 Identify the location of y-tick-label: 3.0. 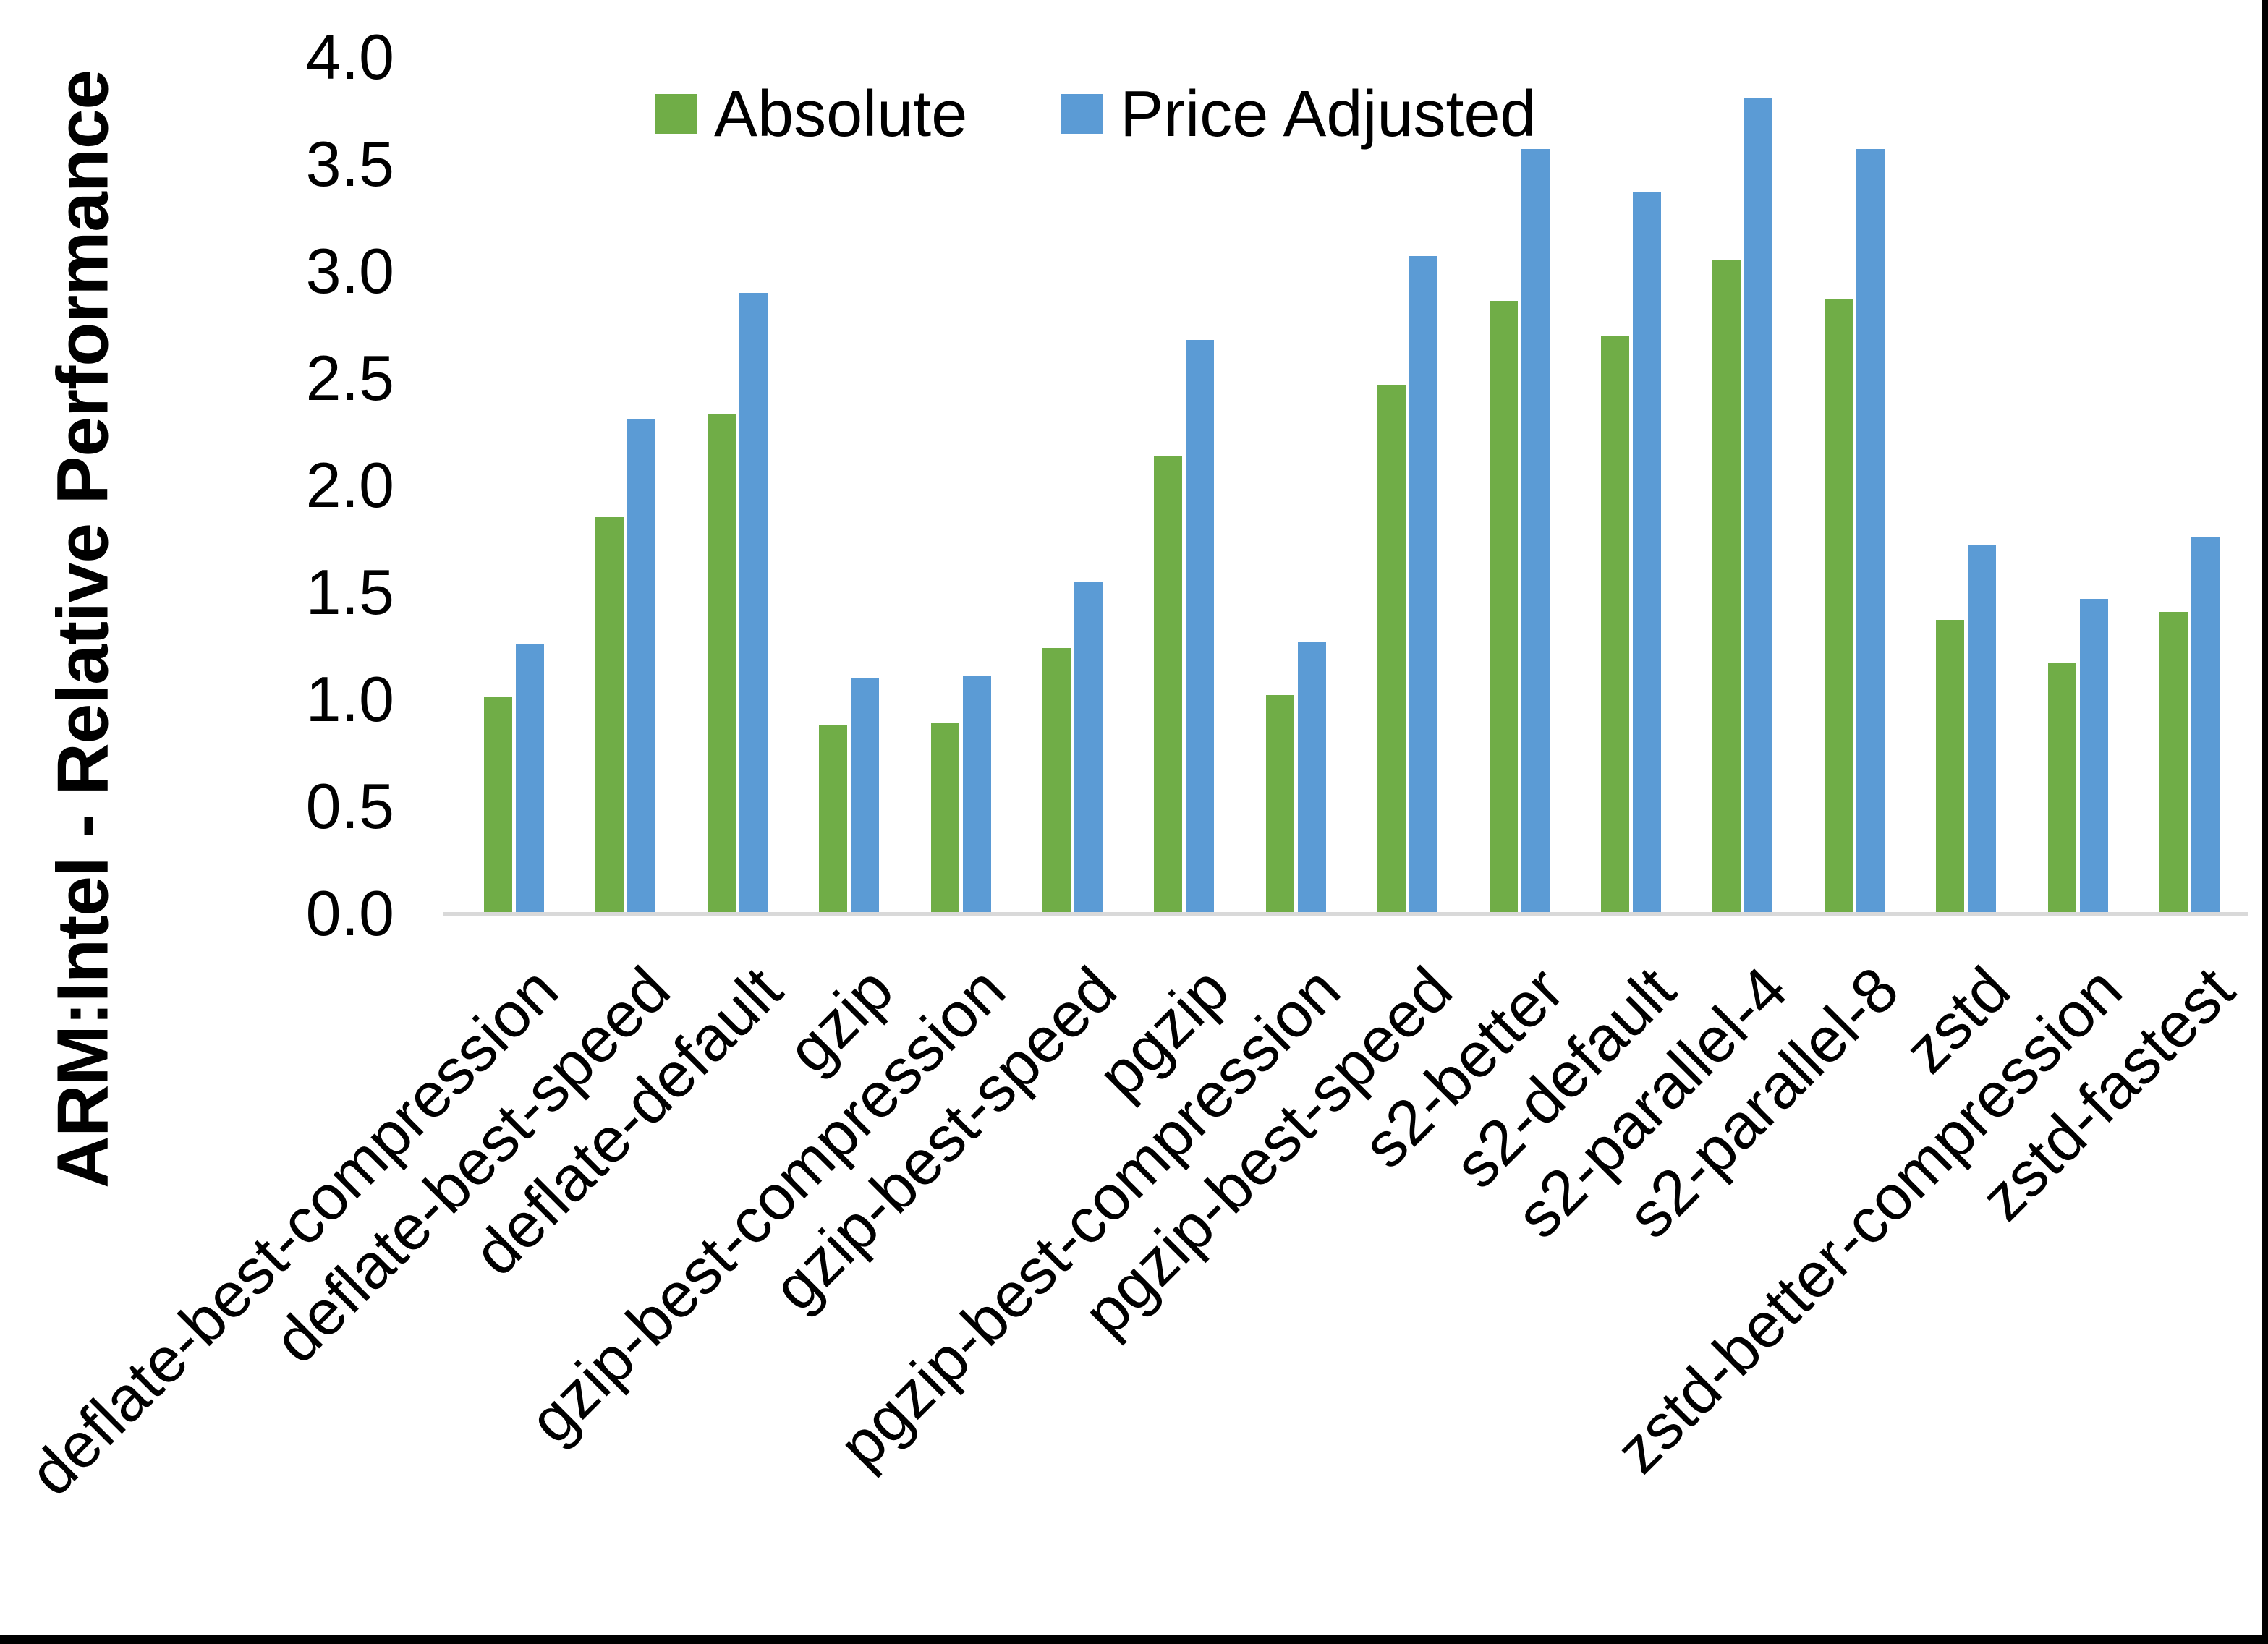
(349, 271).